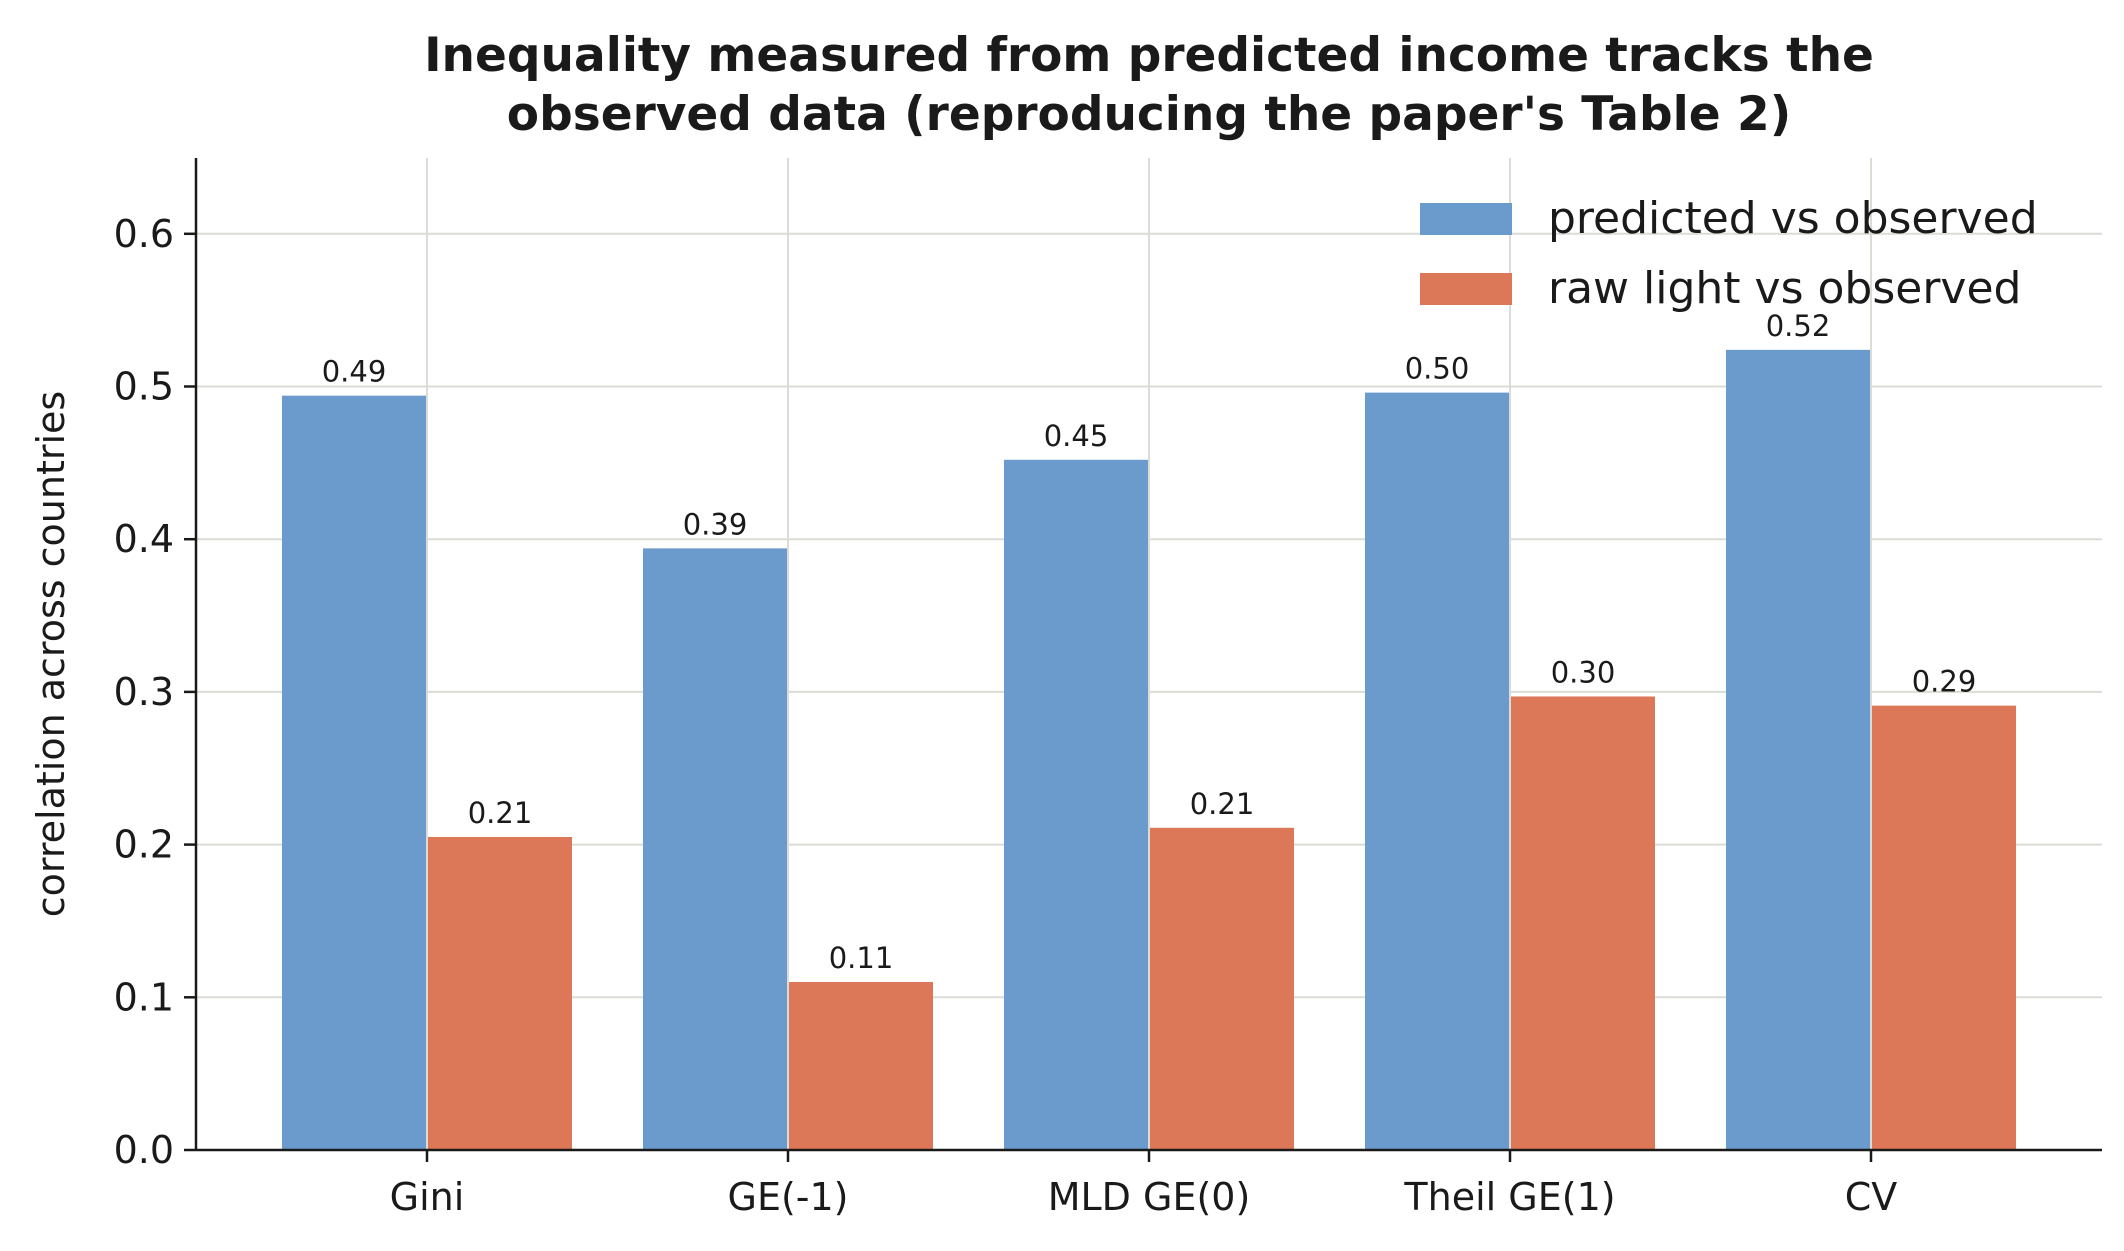 The height and width of the screenshot is (1251, 2124). I want to click on legend-label-predicted: predicted vs observed, so click(1793, 218).